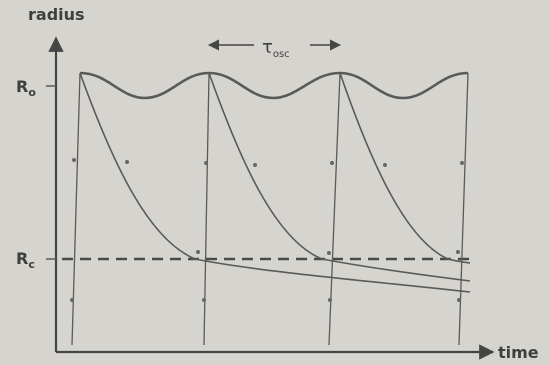 The image size is (550, 365). Describe the element at coordinates (276, 48) in the screenshot. I see `period-label: τosc` at that location.